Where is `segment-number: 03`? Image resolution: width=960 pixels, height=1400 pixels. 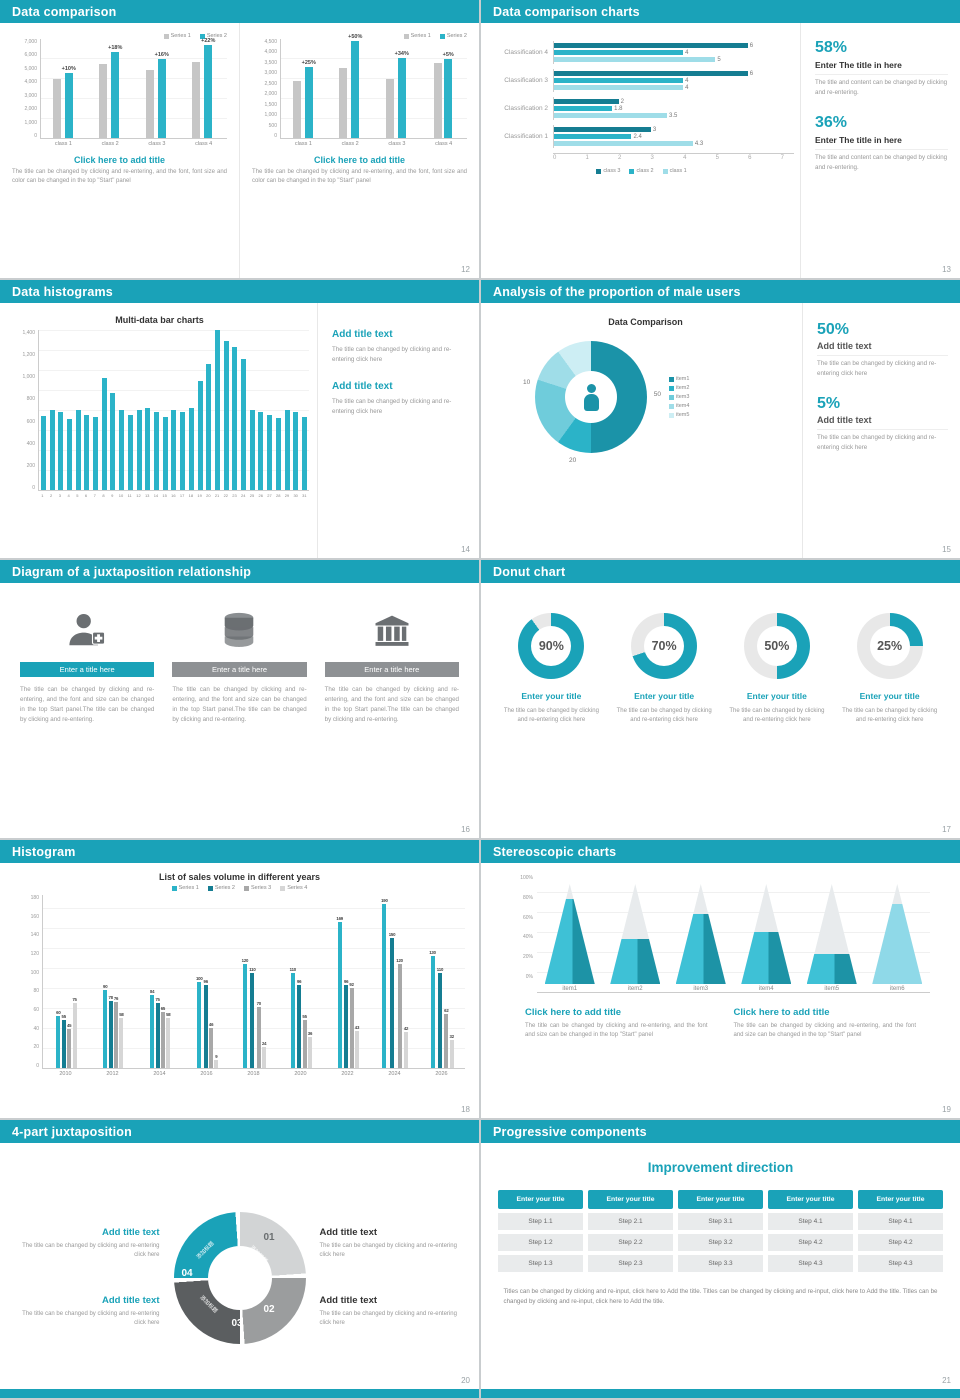 segment-number: 03 is located at coordinates (237, 1323).